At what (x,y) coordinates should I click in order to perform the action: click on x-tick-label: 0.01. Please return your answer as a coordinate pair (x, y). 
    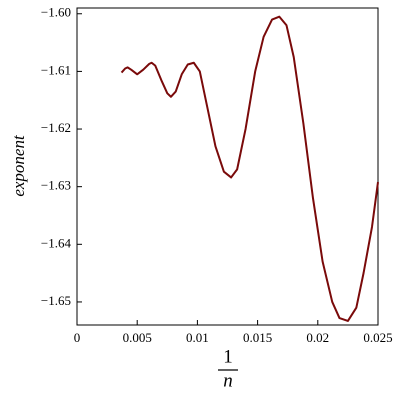
    Looking at the image, I should click on (197, 337).